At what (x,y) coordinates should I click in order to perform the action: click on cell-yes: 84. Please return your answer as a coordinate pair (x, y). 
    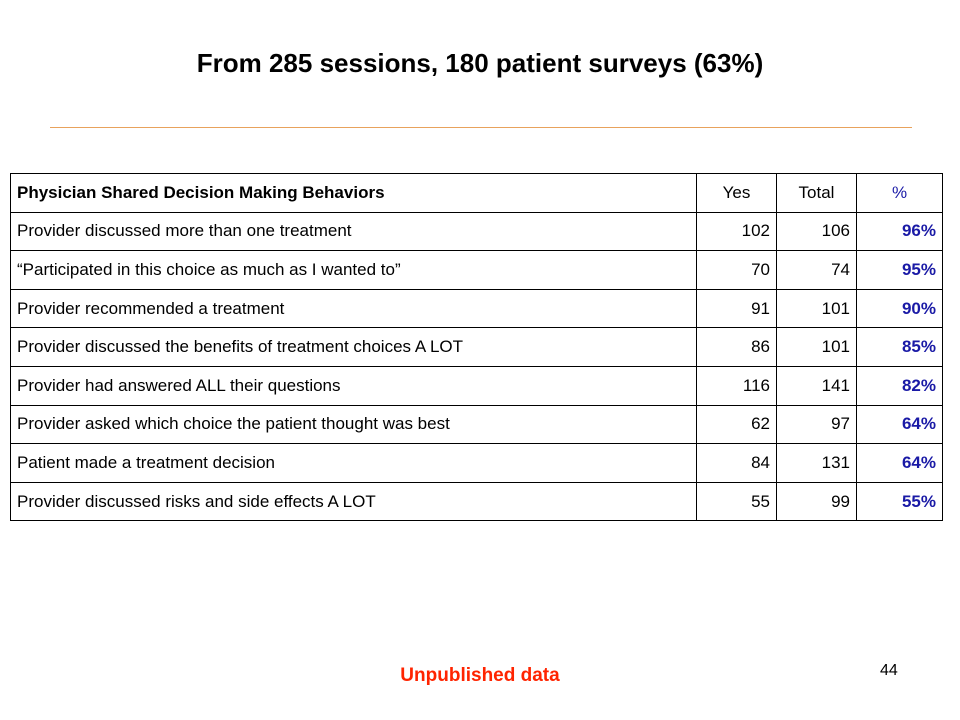
    Looking at the image, I should click on (736, 463).